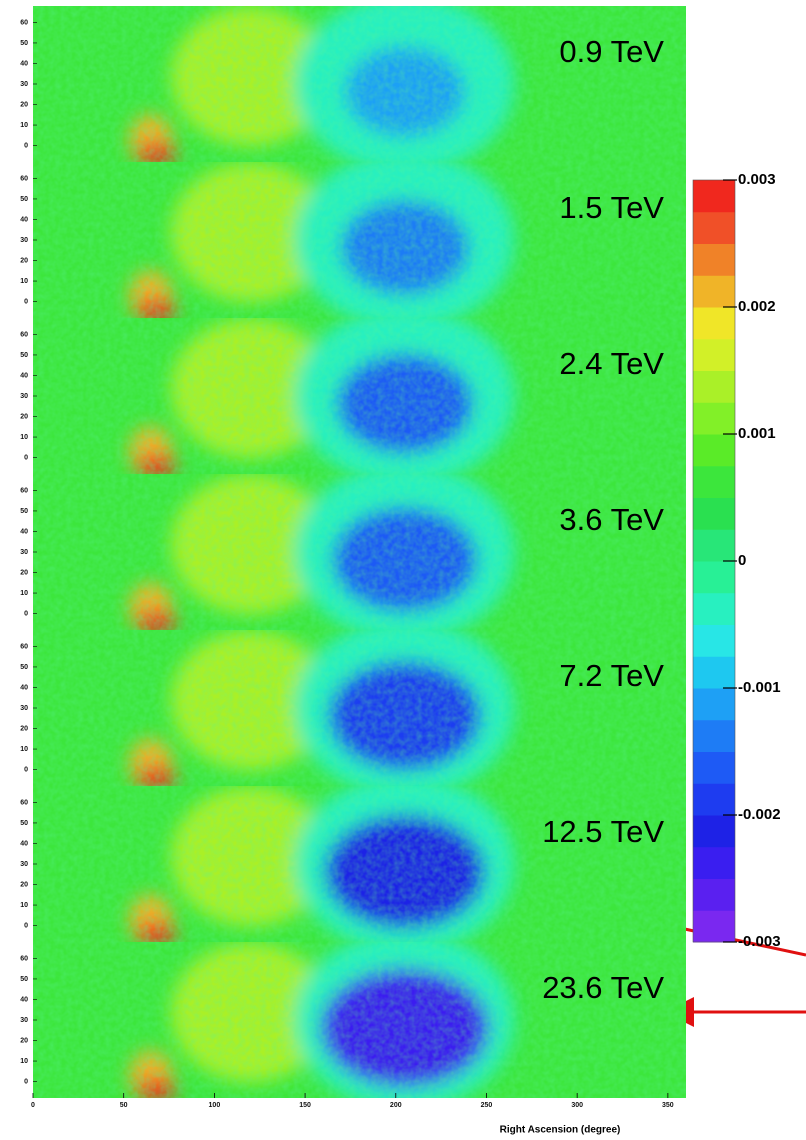  I want to click on x-tick-label: 100, so click(215, 1105).